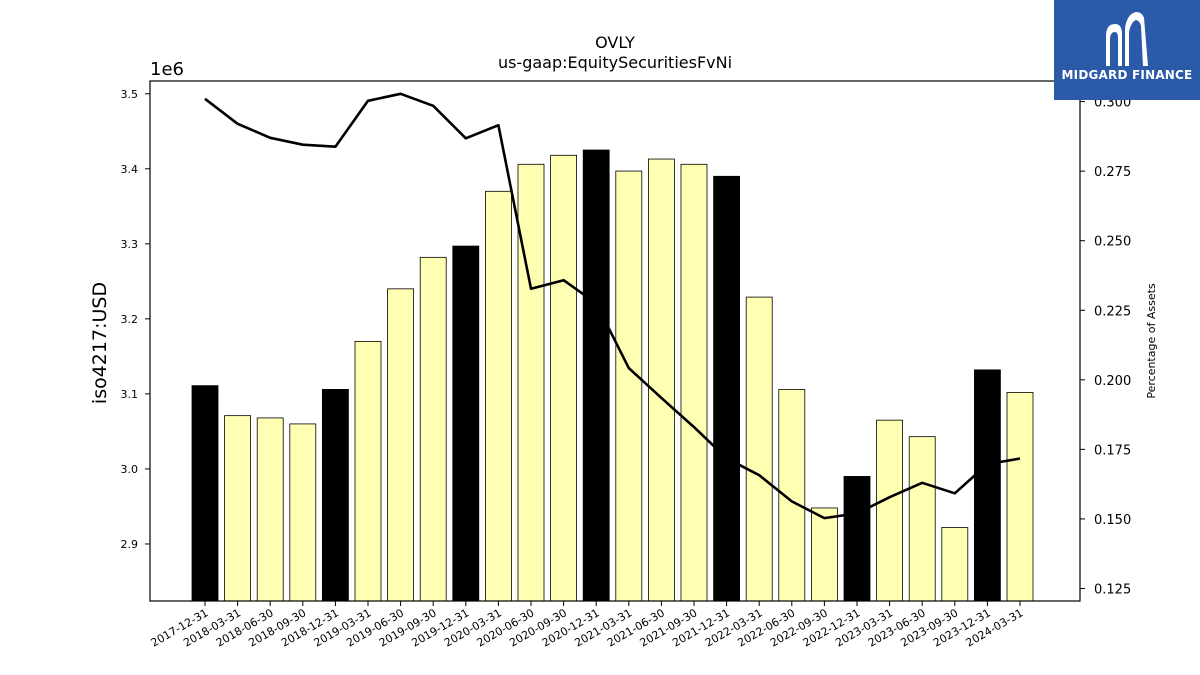 The width and height of the screenshot is (1200, 675). What do you see at coordinates (1112, 450) in the screenshot?
I see `y2-tick-label: 0.175` at bounding box center [1112, 450].